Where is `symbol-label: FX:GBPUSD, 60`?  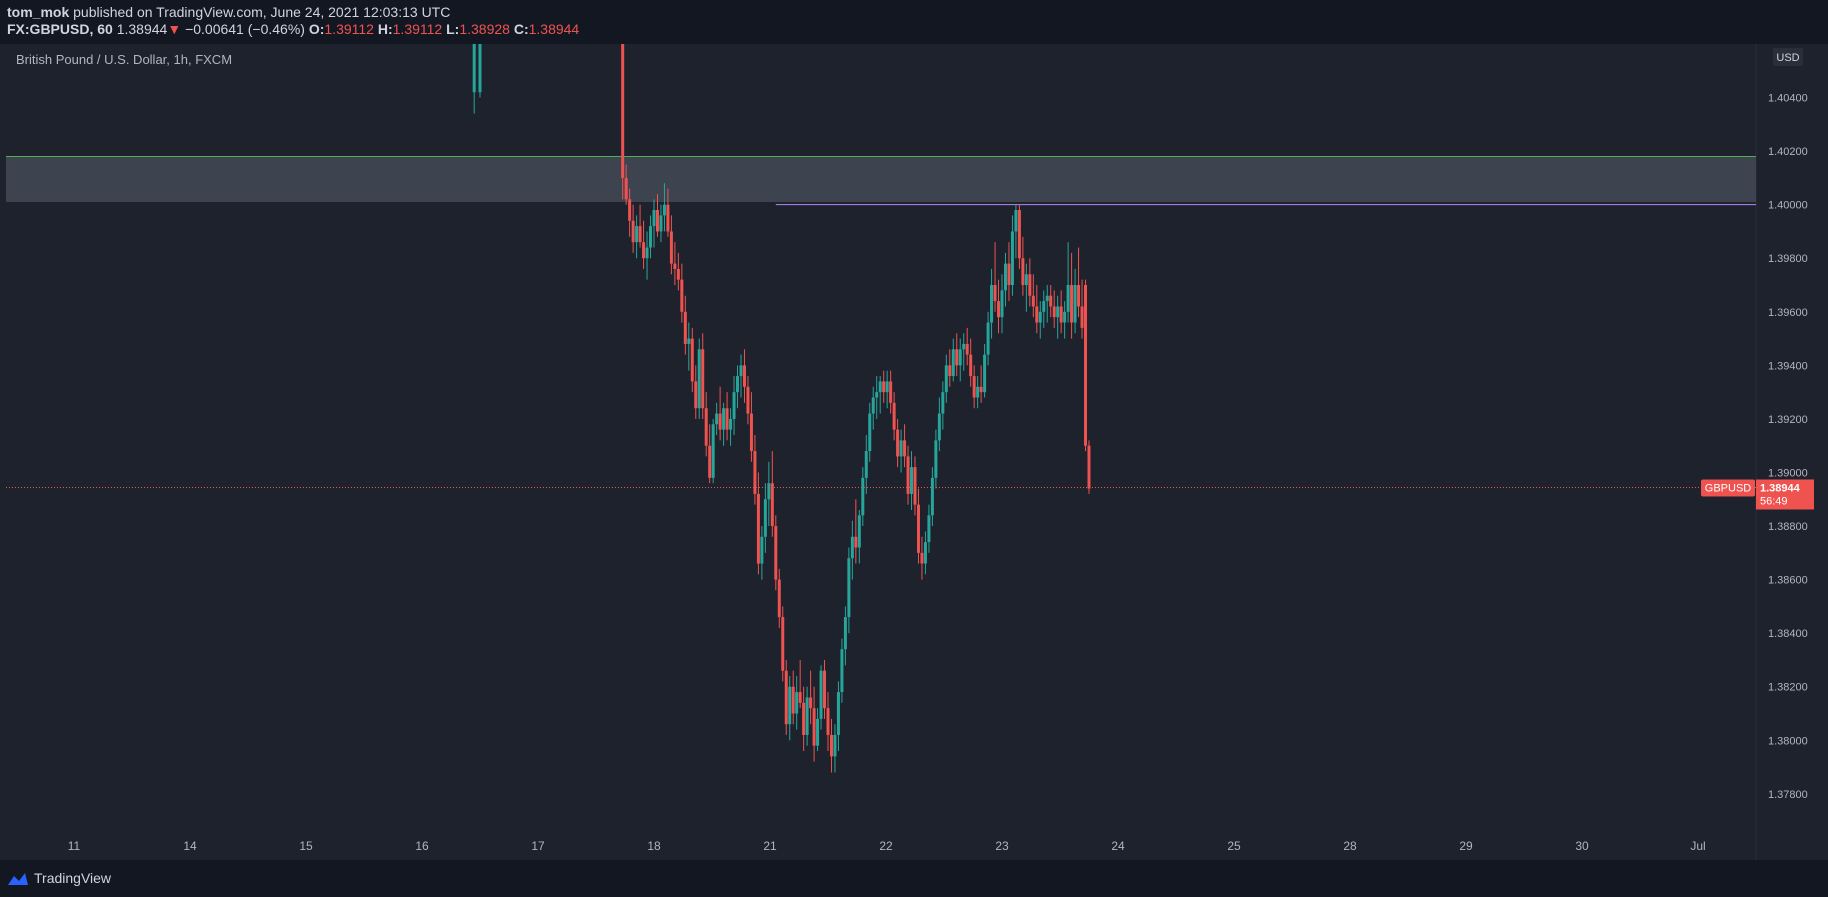
symbol-label: FX:GBPUSD, 60 is located at coordinates (60, 29).